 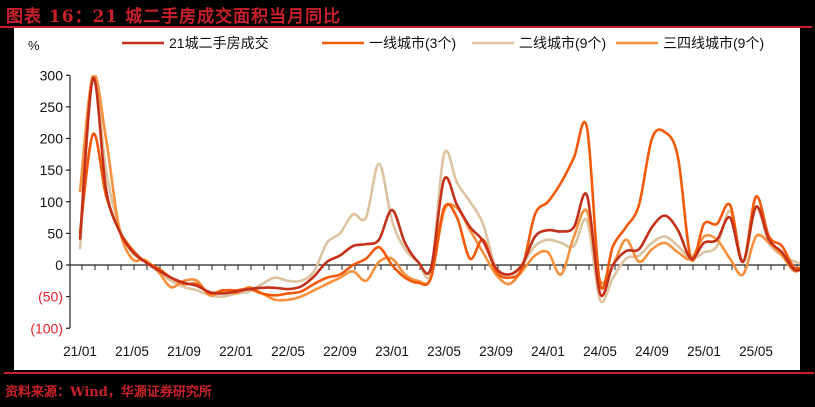 What do you see at coordinates (340, 351) in the screenshot?
I see `x-tick-label: 22/09` at bounding box center [340, 351].